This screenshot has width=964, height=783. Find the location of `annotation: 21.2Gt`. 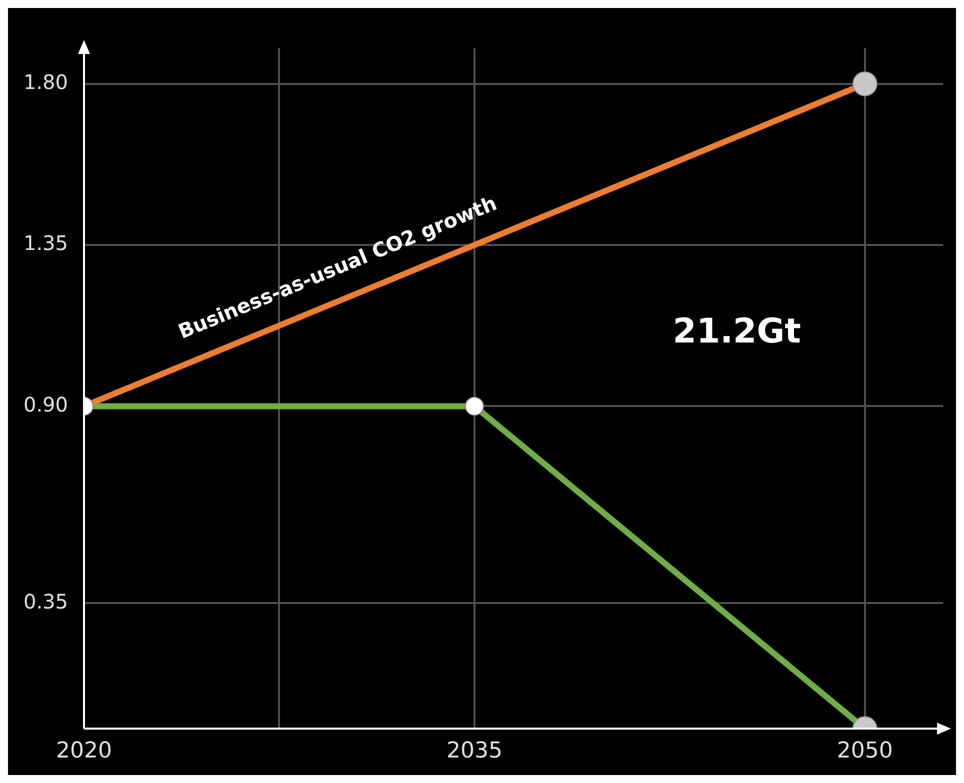

annotation: 21.2Gt is located at coordinates (736, 332).